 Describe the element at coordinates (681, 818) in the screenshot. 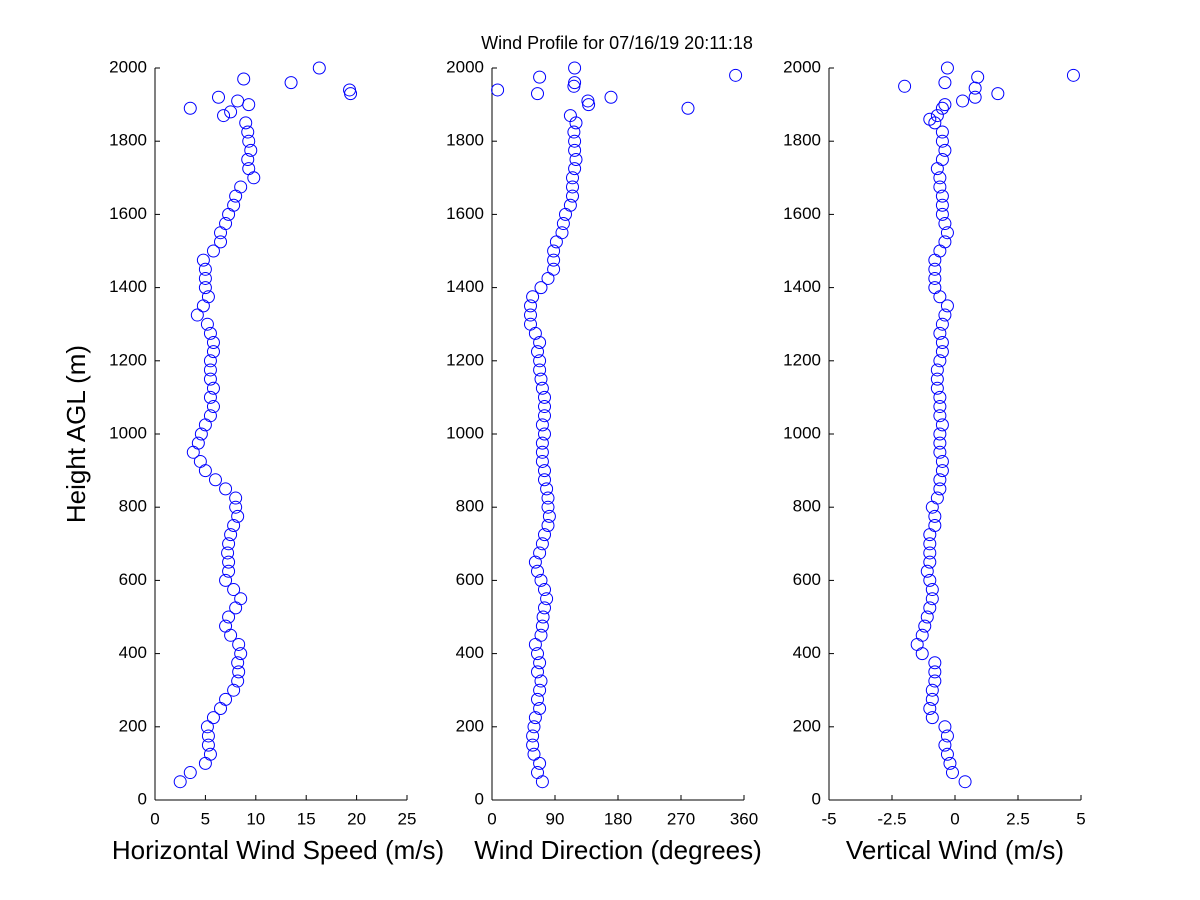

I see `x-tick-label: 270` at that location.